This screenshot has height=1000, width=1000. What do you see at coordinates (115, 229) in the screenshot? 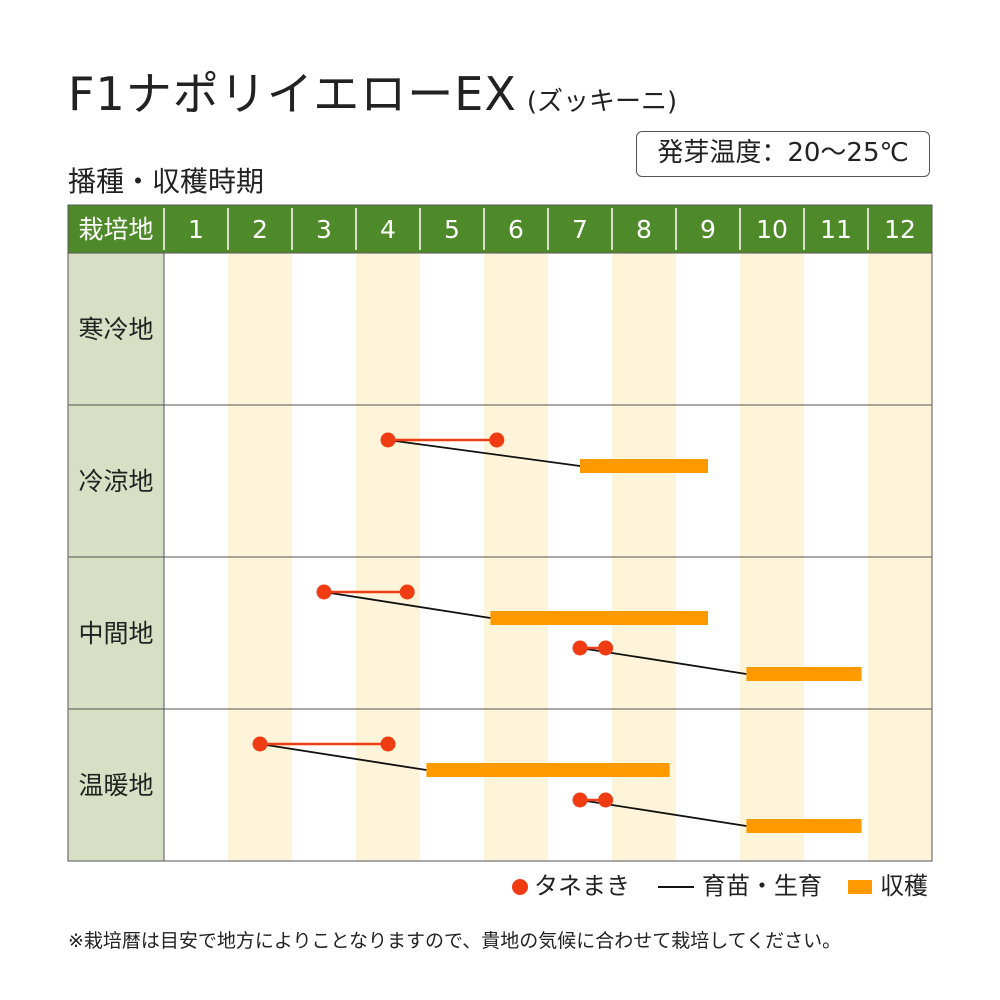
I see `header-region-label: 栽培地` at bounding box center [115, 229].